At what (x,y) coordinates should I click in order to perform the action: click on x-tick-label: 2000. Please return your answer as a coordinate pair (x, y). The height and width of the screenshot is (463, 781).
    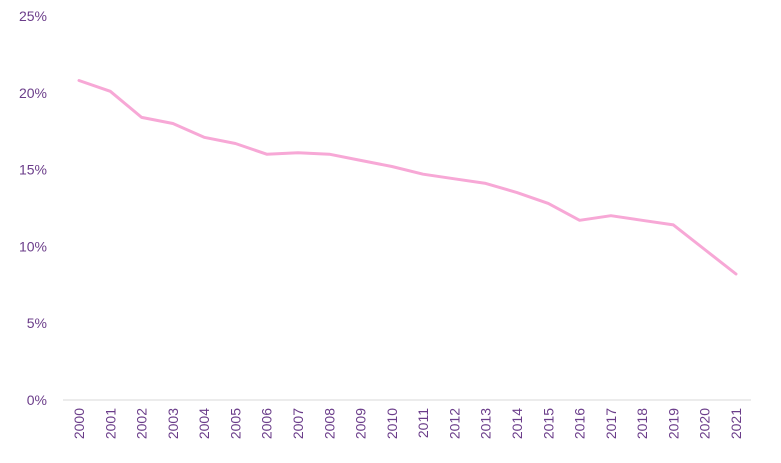
    Looking at the image, I should click on (79, 423).